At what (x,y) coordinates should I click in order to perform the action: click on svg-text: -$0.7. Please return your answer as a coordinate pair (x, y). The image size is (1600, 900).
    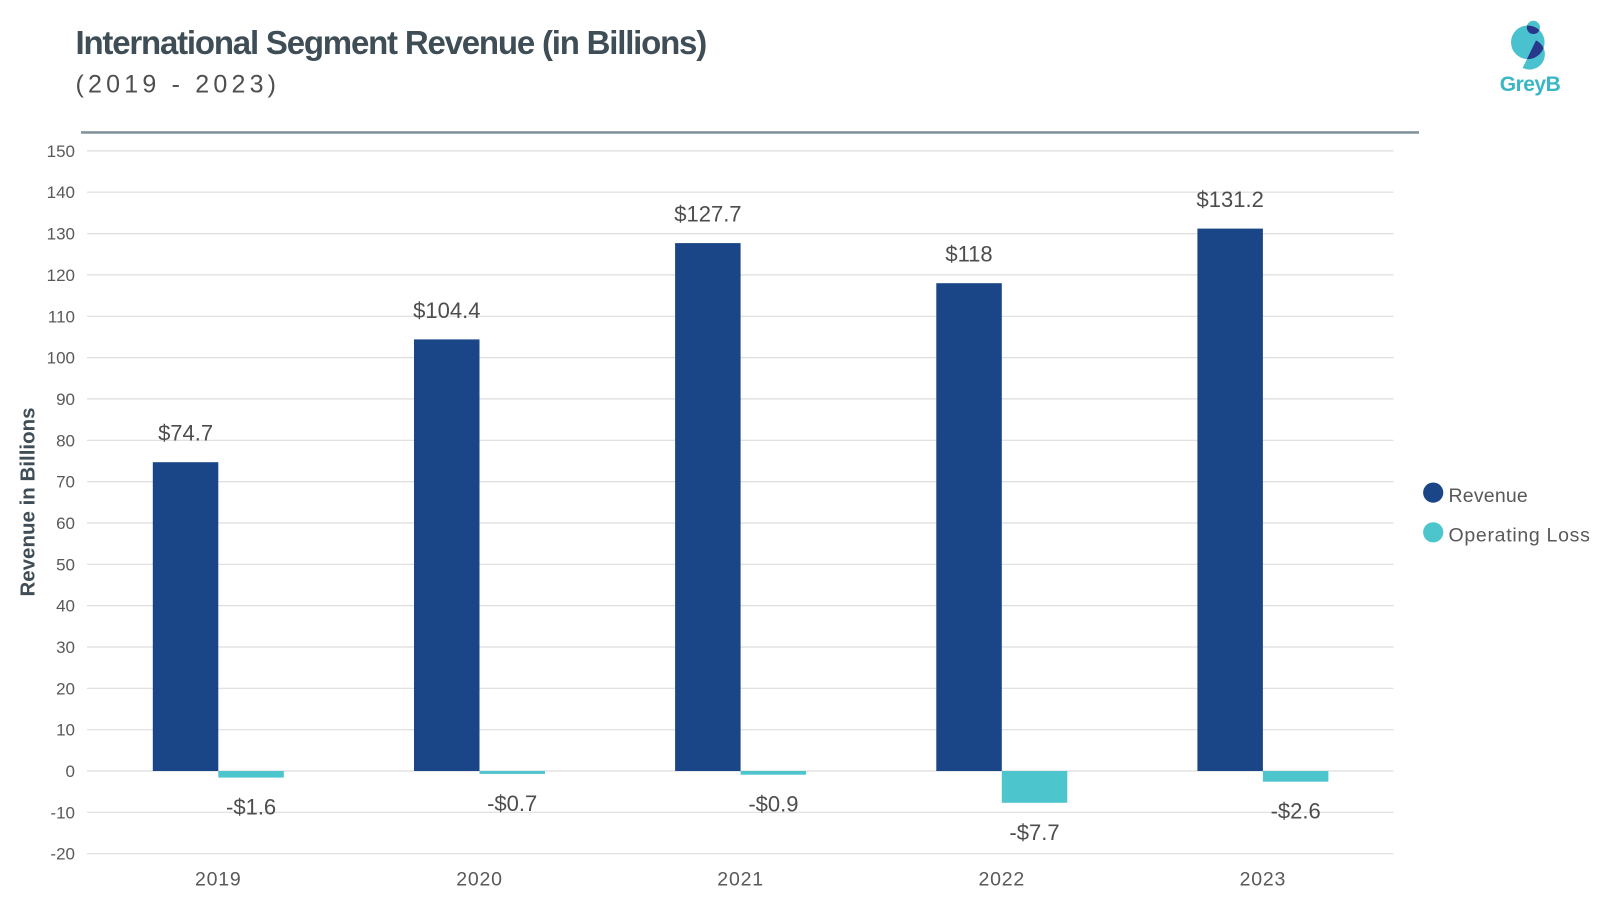
    Looking at the image, I should click on (512, 803).